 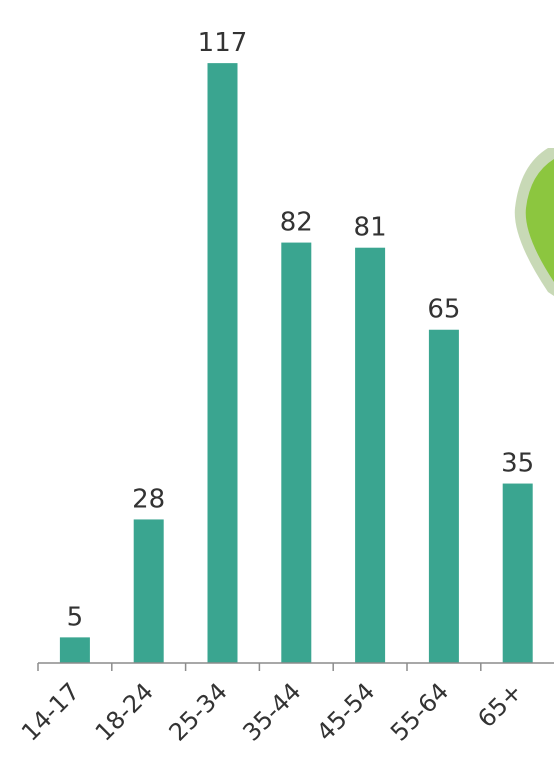 What do you see at coordinates (500, 705) in the screenshot?
I see `x-tick-label: 65+` at bounding box center [500, 705].